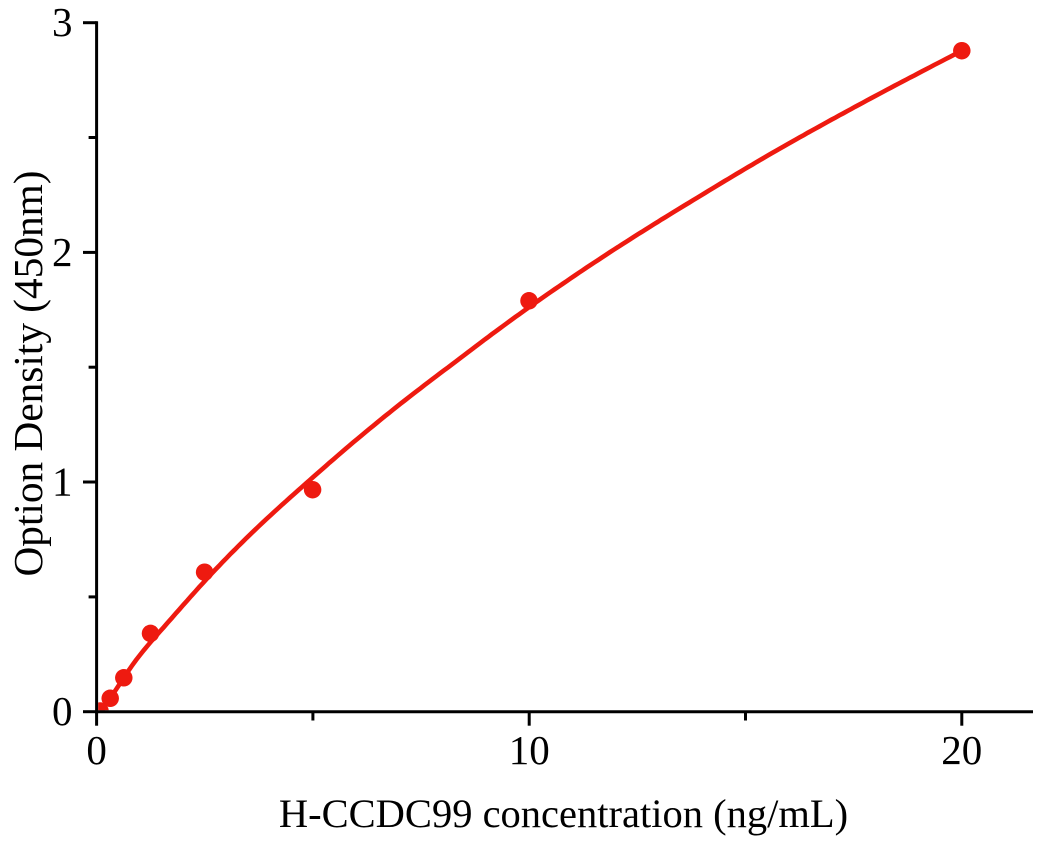  What do you see at coordinates (28, 373) in the screenshot?
I see `svg-text: Option Density (450nm)` at bounding box center [28, 373].